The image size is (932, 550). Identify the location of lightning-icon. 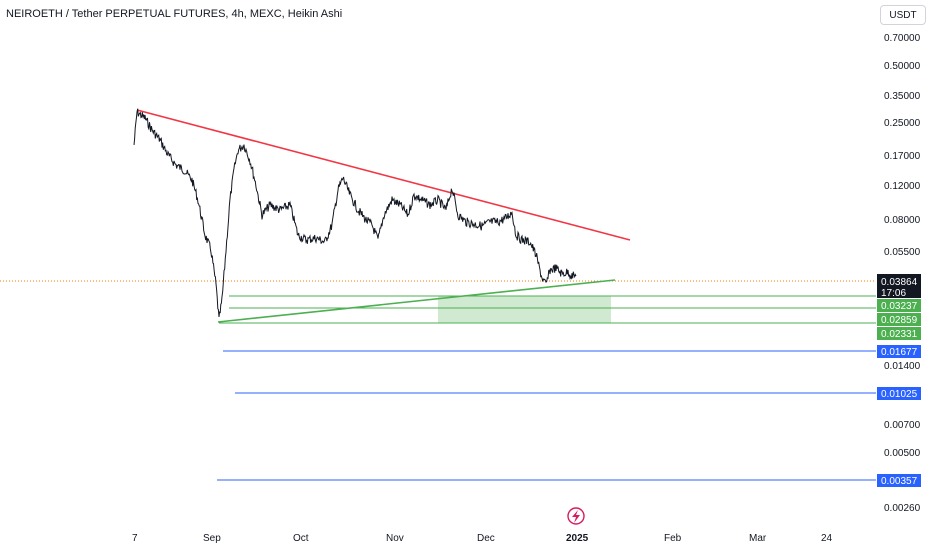
(576, 516).